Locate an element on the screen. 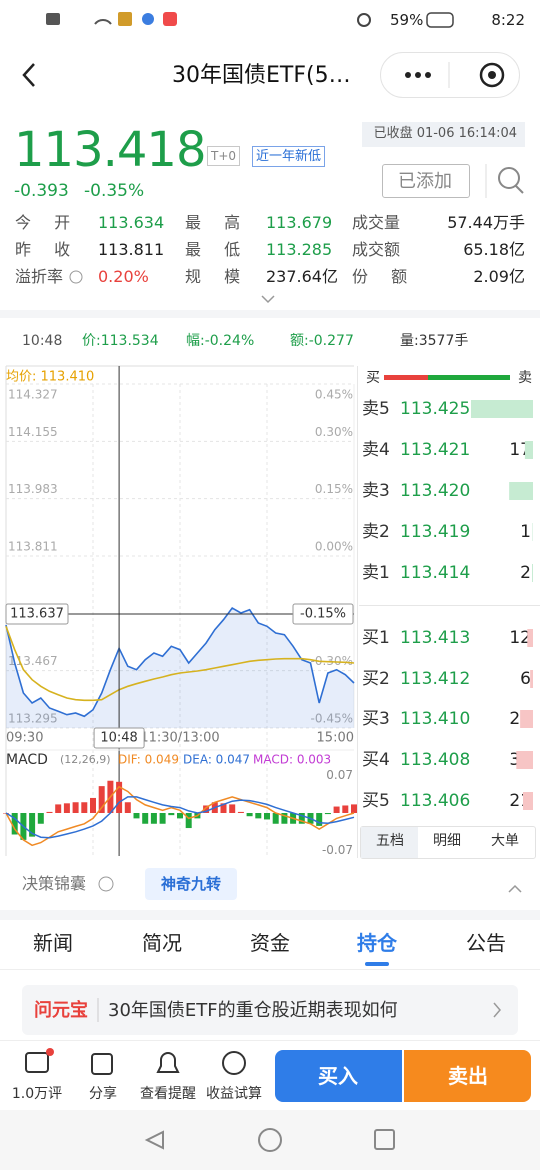  ob-price: 113.412 is located at coordinates (435, 679).